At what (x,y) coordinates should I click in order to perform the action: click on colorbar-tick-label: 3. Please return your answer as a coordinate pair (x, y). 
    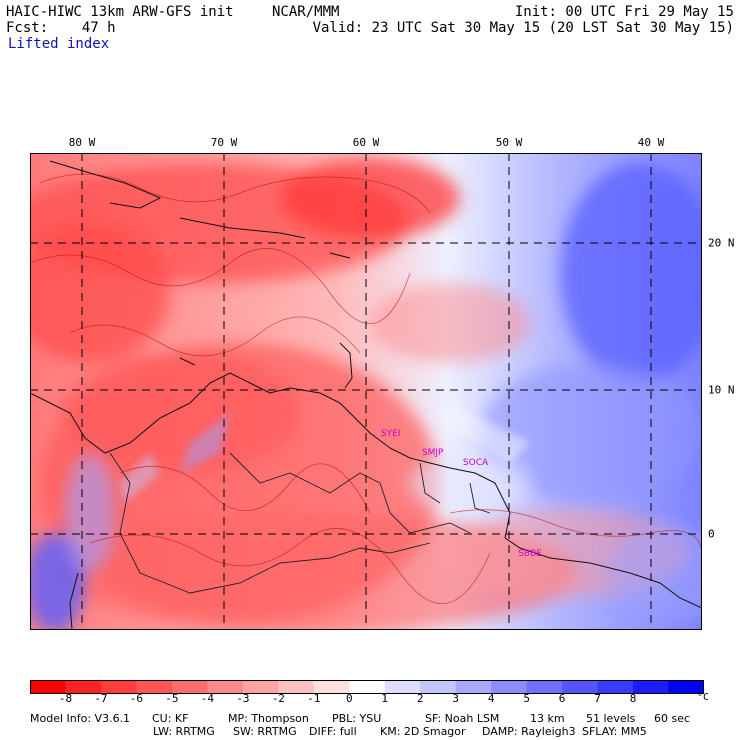
    Looking at the image, I should click on (455, 698).